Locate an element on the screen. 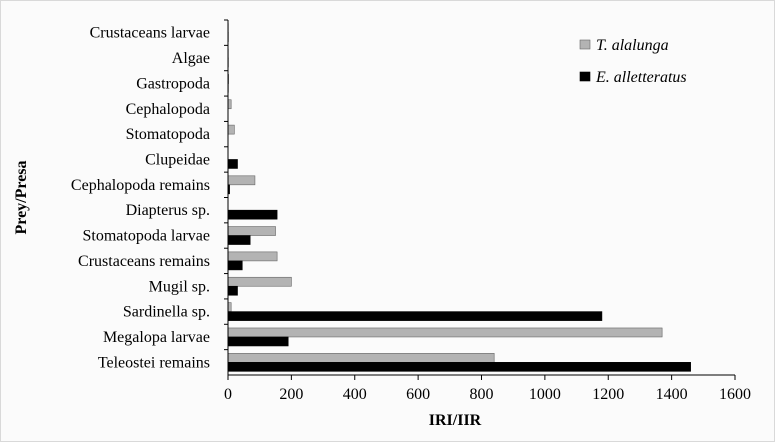  category-label: Cephalopoda is located at coordinates (168, 109).